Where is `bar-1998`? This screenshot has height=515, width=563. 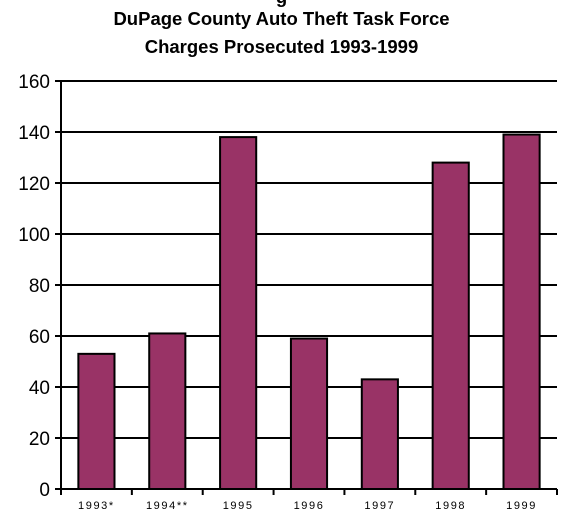
bar-1998 is located at coordinates (450, 325).